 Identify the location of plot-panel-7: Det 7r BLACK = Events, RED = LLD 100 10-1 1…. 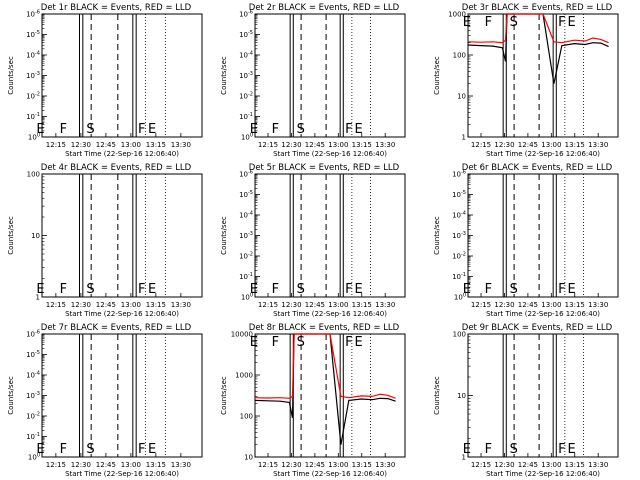
(105, 400).